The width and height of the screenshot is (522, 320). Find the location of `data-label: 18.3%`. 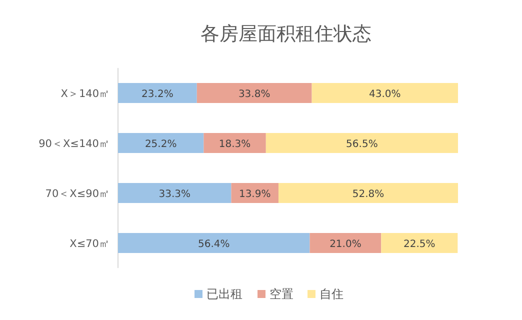

data-label: 18.3% is located at coordinates (234, 144).